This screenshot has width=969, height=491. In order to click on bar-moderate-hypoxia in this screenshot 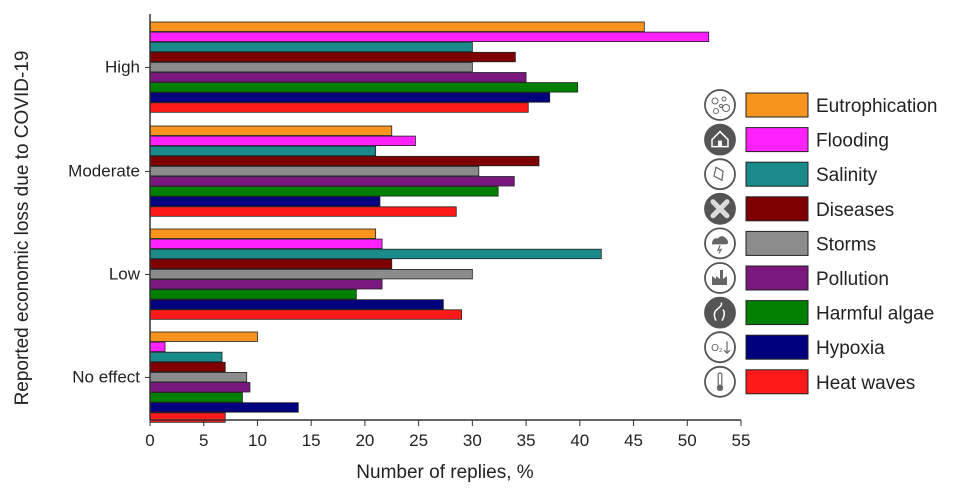, I will do `click(265, 201)`.